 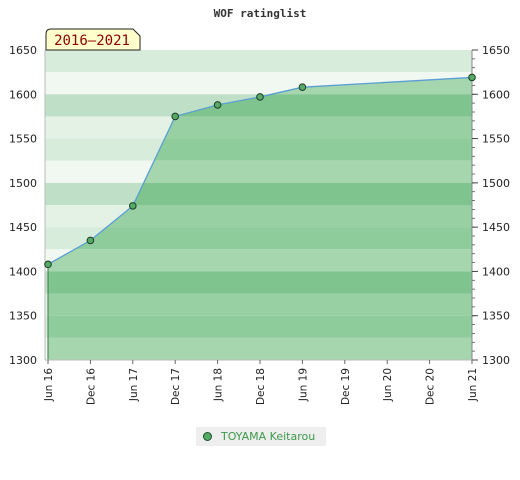 What do you see at coordinates (346, 386) in the screenshot?
I see `x-tick-label: Dec 19` at bounding box center [346, 386].